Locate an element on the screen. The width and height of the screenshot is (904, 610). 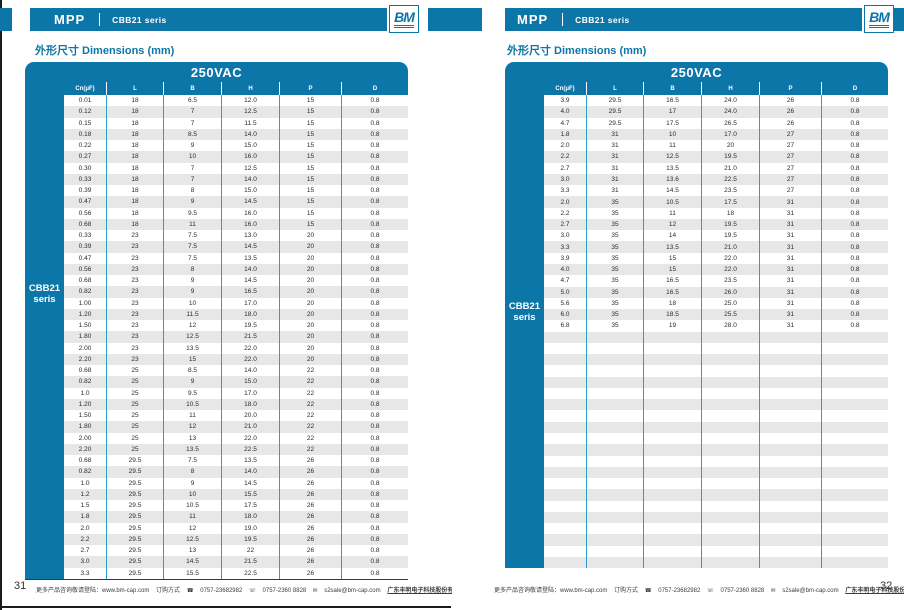
series-sidebar is located at coordinates (44, 330).